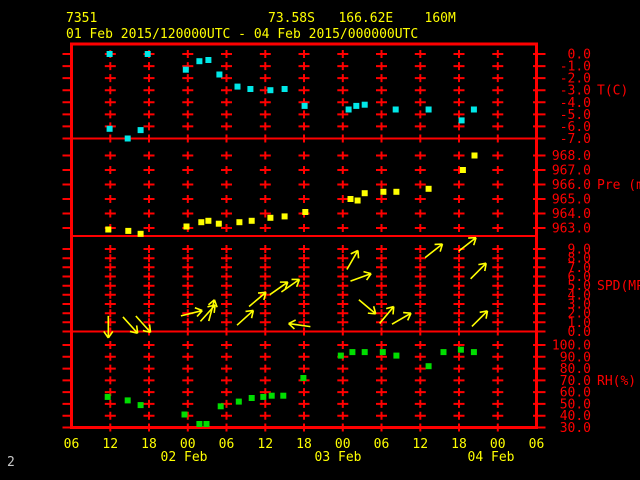 This screenshot has height=480, width=640. What do you see at coordinates (579, 268) in the screenshot?
I see `axis-label: 7.0` at bounding box center [579, 268].